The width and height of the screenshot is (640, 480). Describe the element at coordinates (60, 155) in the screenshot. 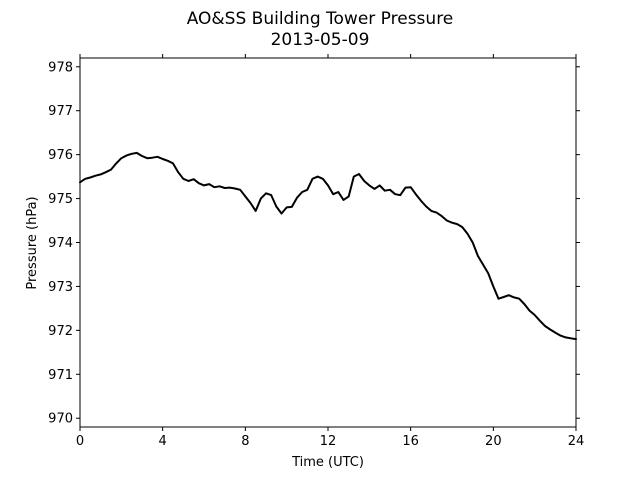

I see `y-tick-label: 976` at that location.